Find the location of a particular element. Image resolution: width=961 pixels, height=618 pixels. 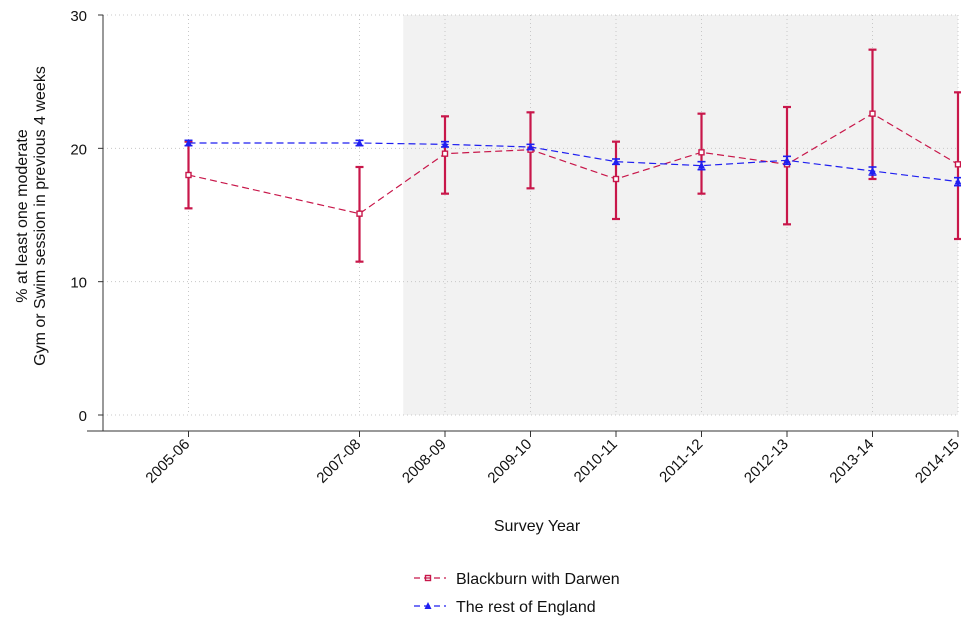

x-tick-label: 2011-12 is located at coordinates (681, 461).